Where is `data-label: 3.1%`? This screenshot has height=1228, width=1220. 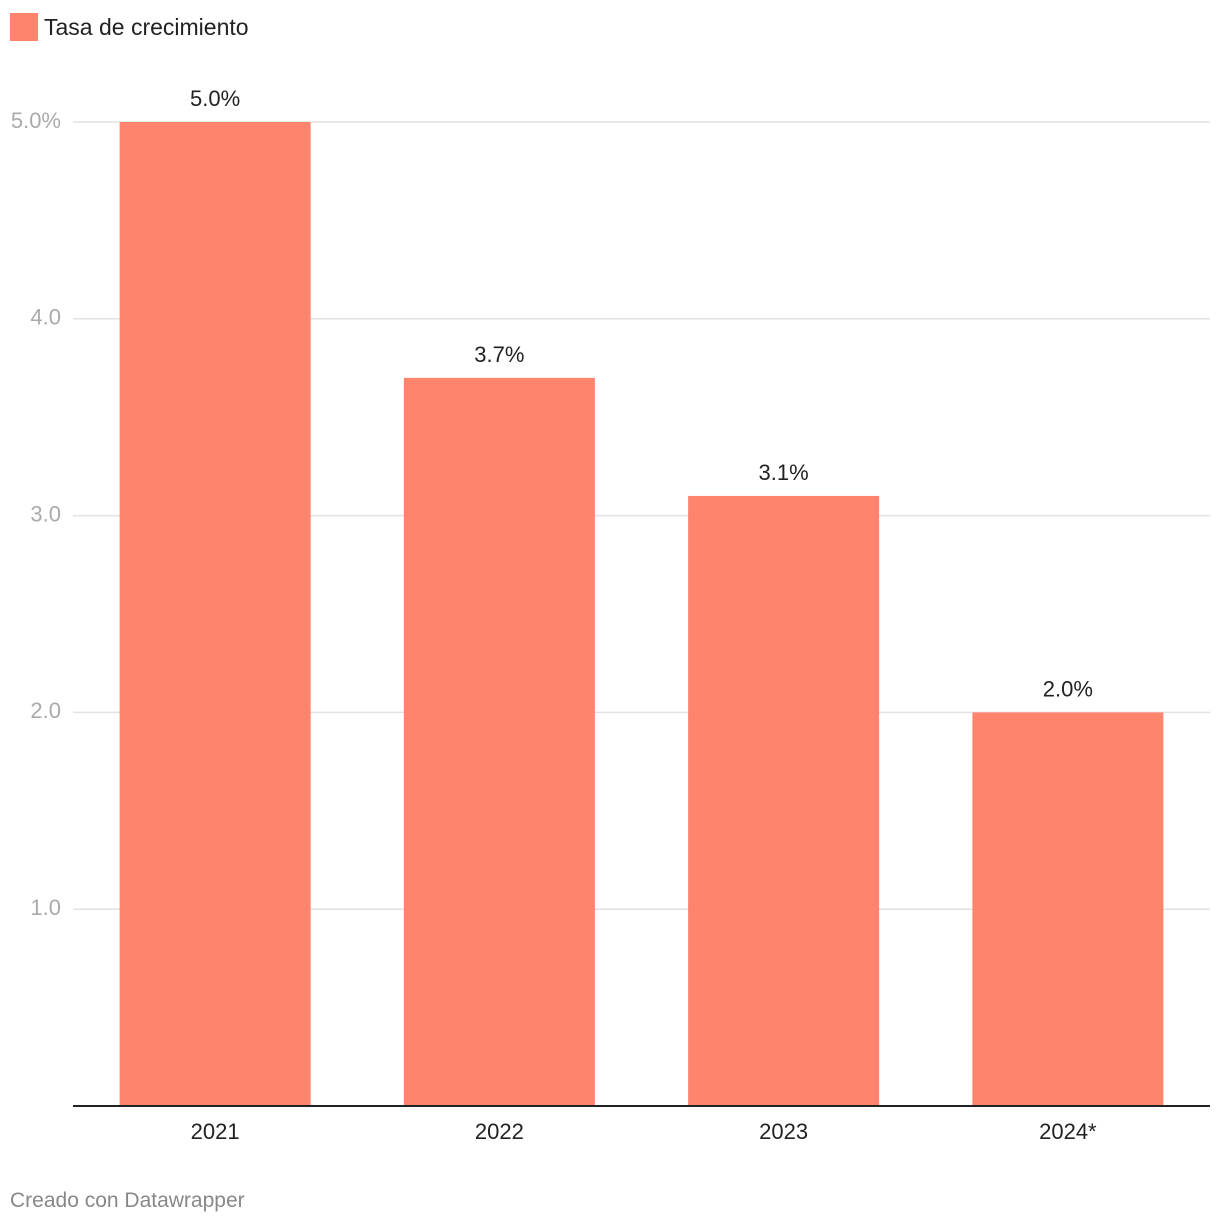
data-label: 3.1% is located at coordinates (784, 472).